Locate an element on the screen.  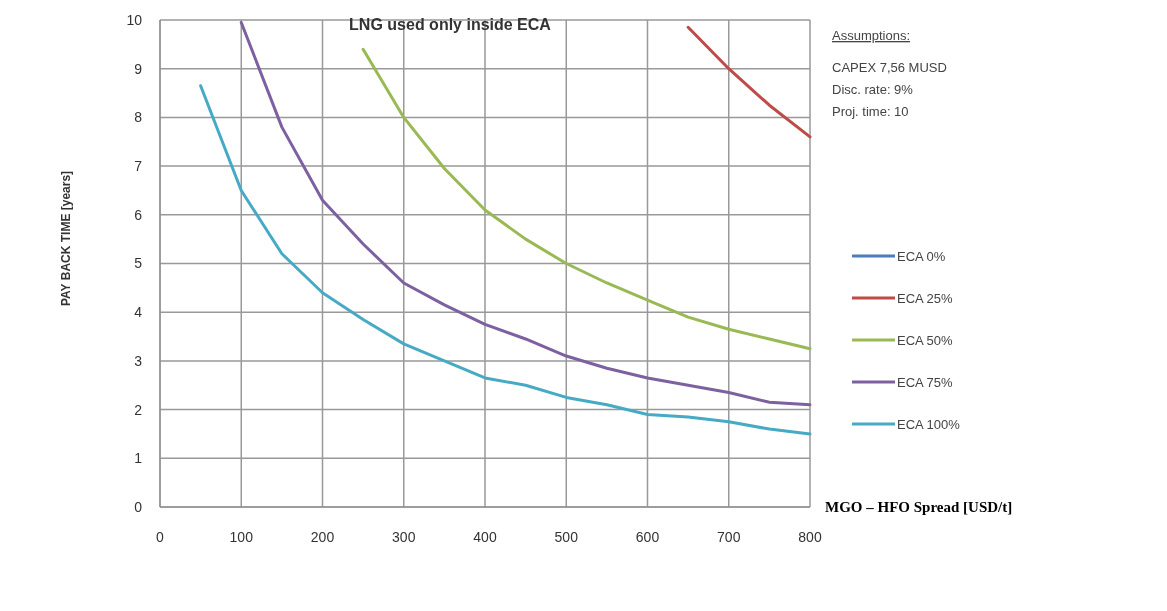
y-tick-label: 6 is located at coordinates (138, 214).